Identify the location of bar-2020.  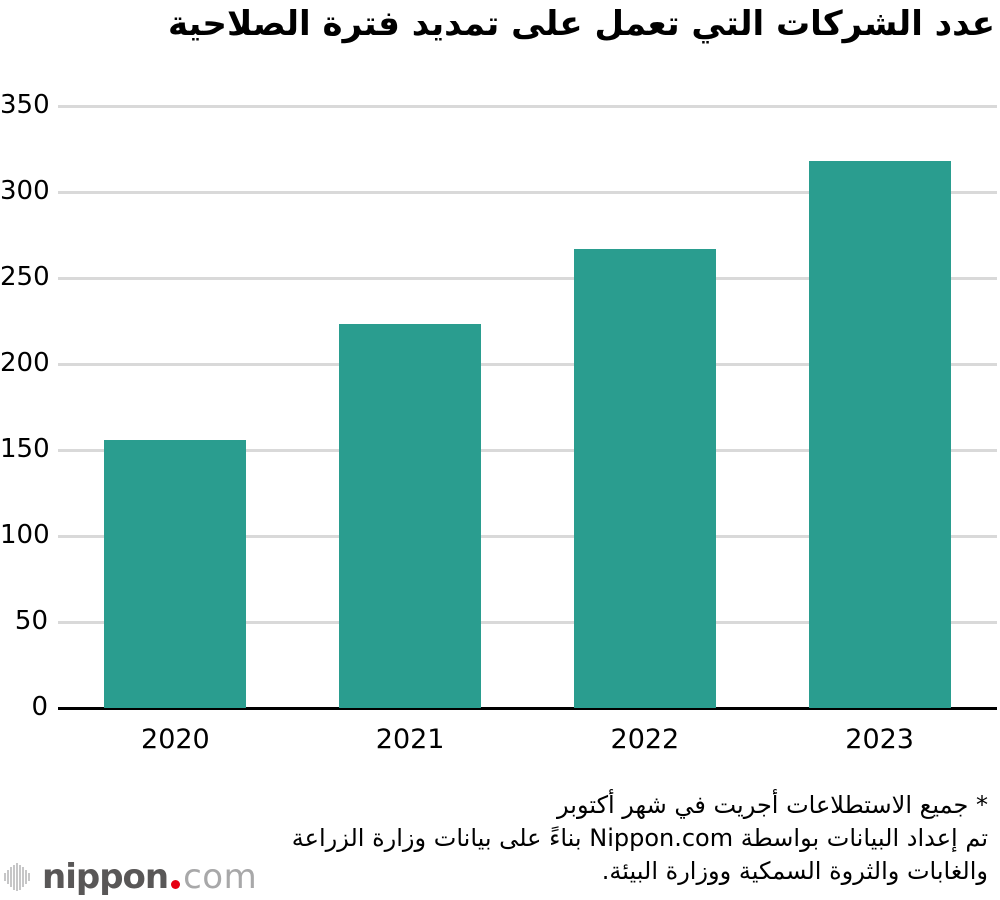
(175, 573).